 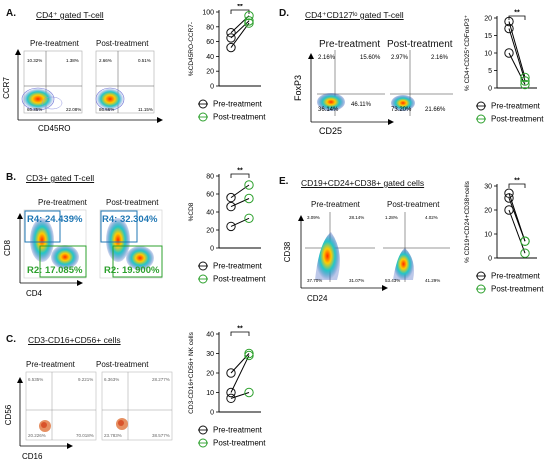 What do you see at coordinates (106, 109) in the screenshot?
I see `quad-ll: 86.56%` at bounding box center [106, 109].